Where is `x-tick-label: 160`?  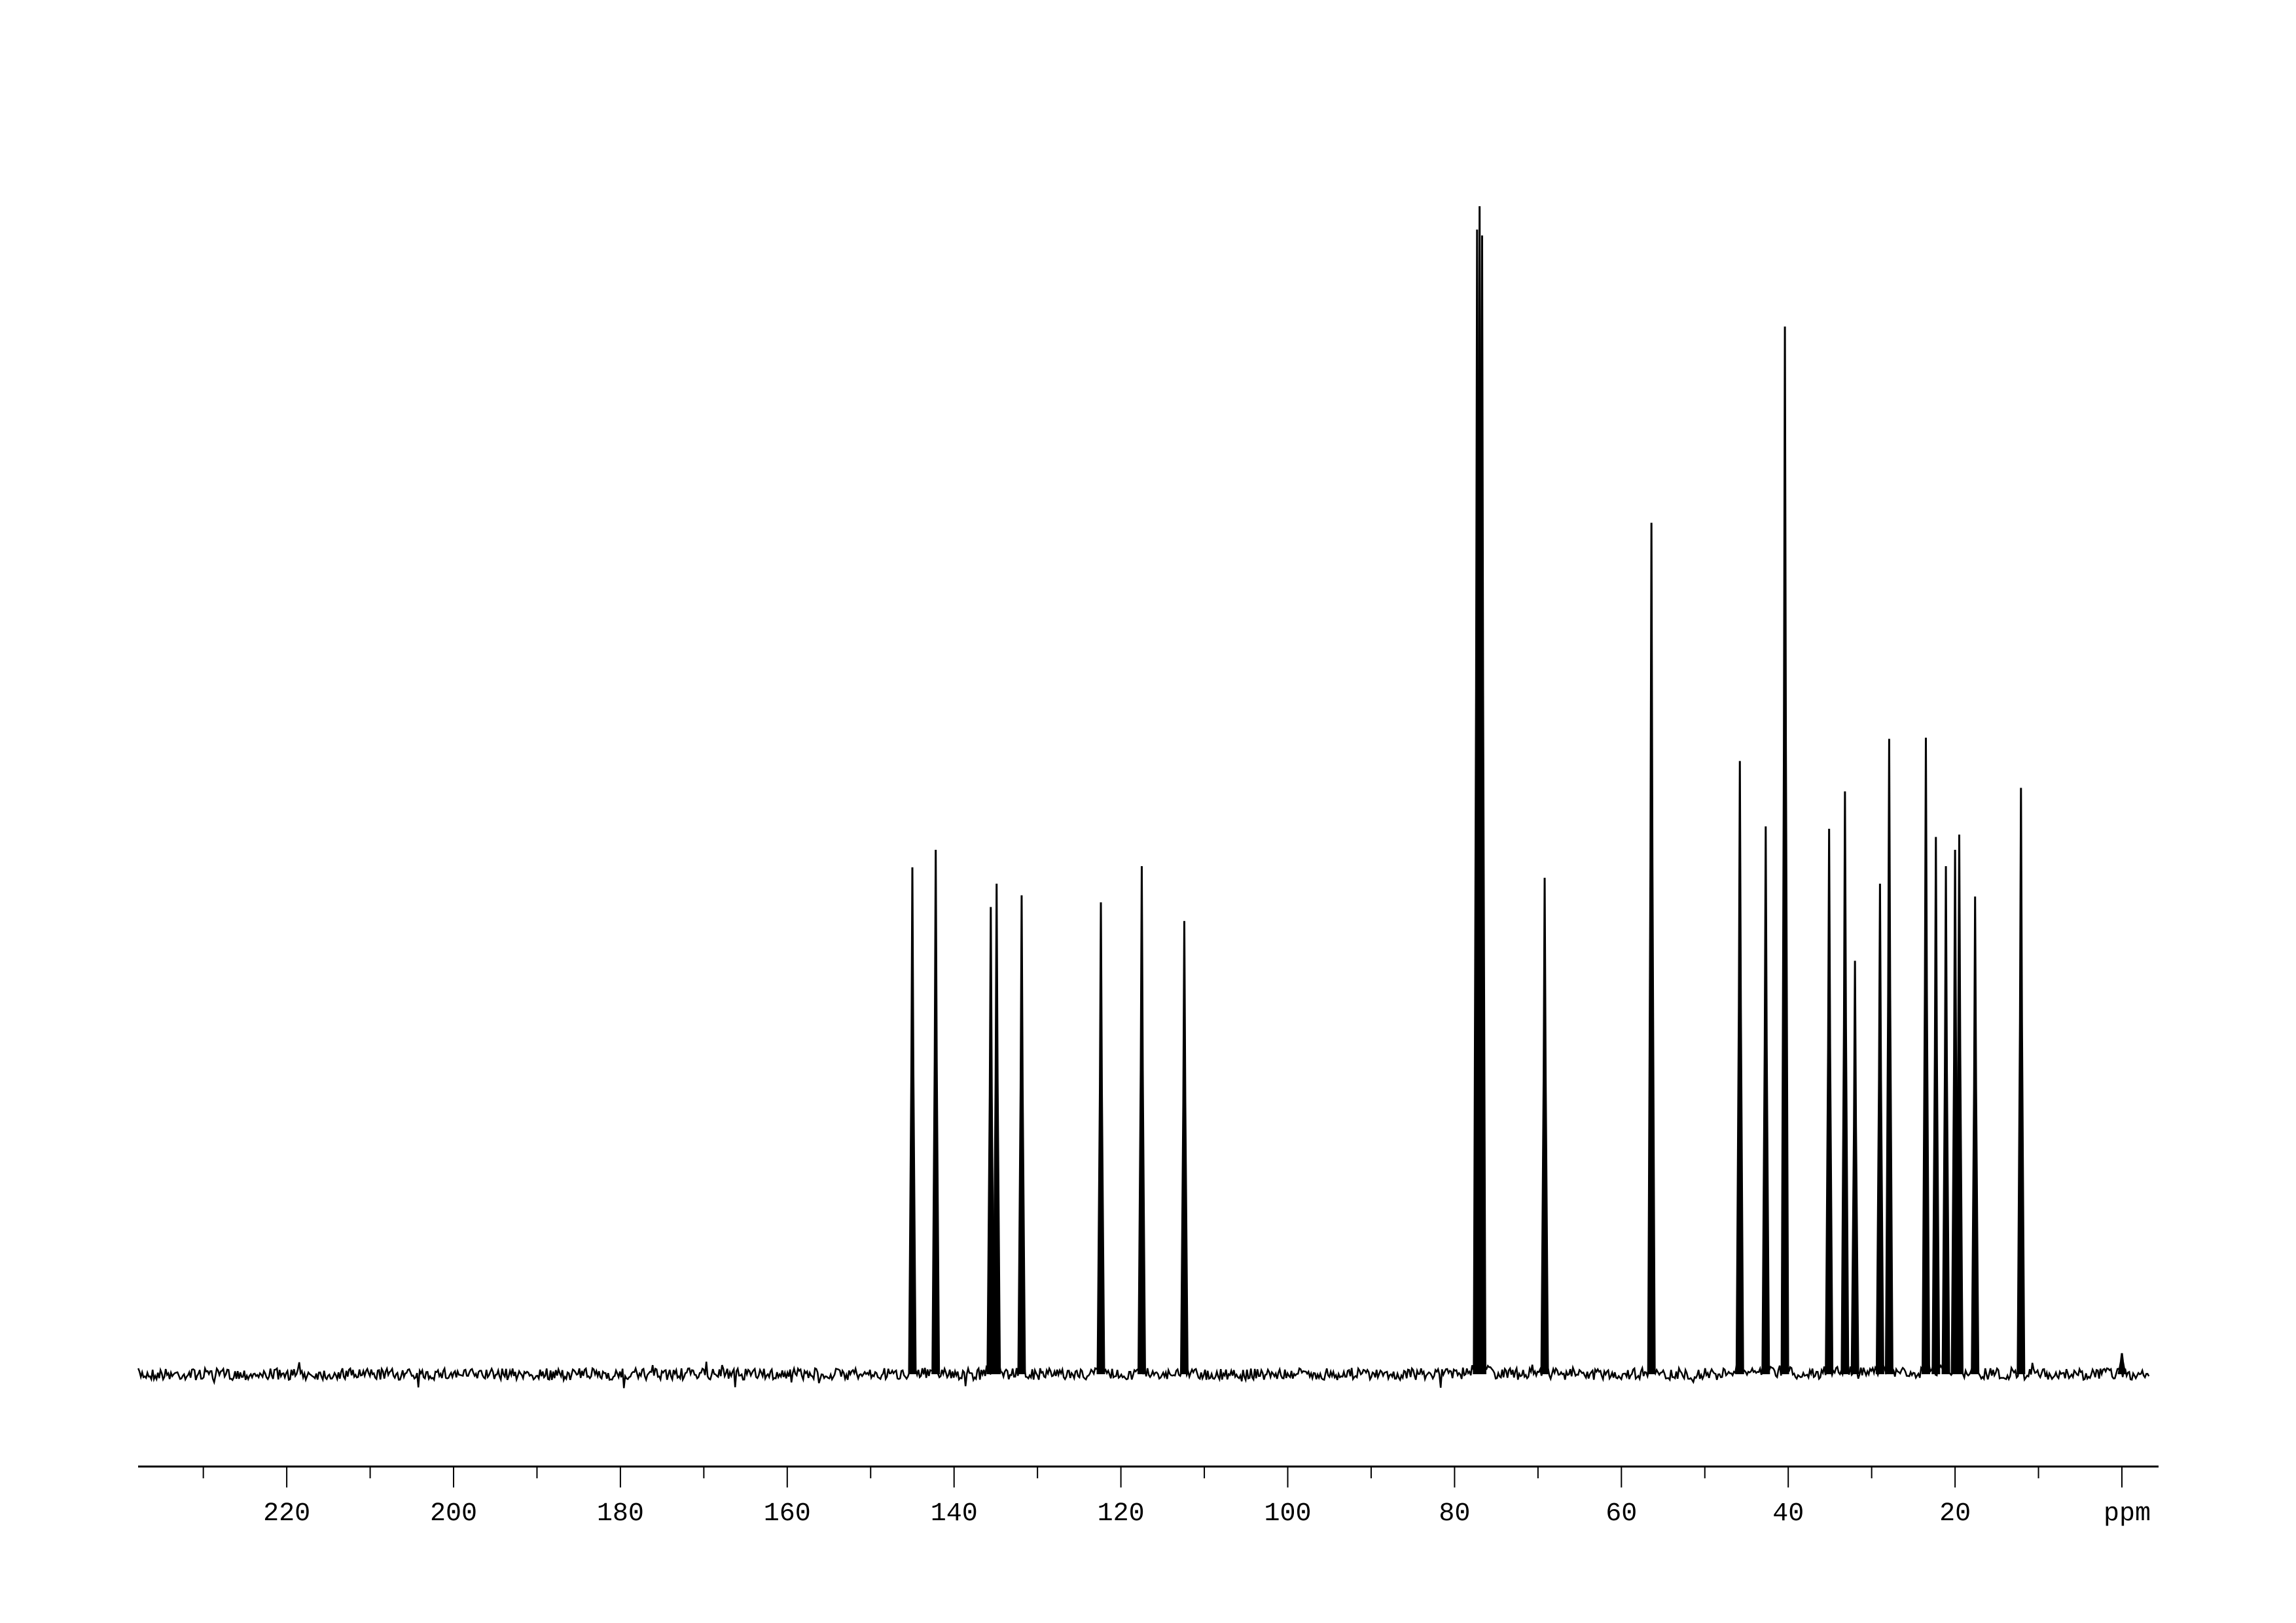 x-tick-label: 160 is located at coordinates (787, 1514).